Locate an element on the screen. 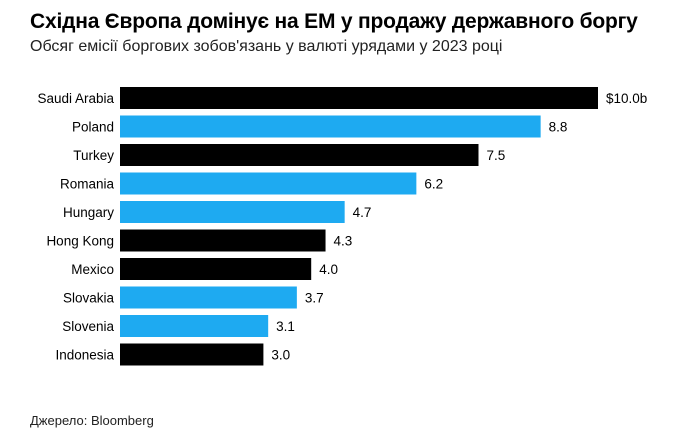 This screenshot has height=438, width=673. value-label: 3.1 is located at coordinates (285, 326).